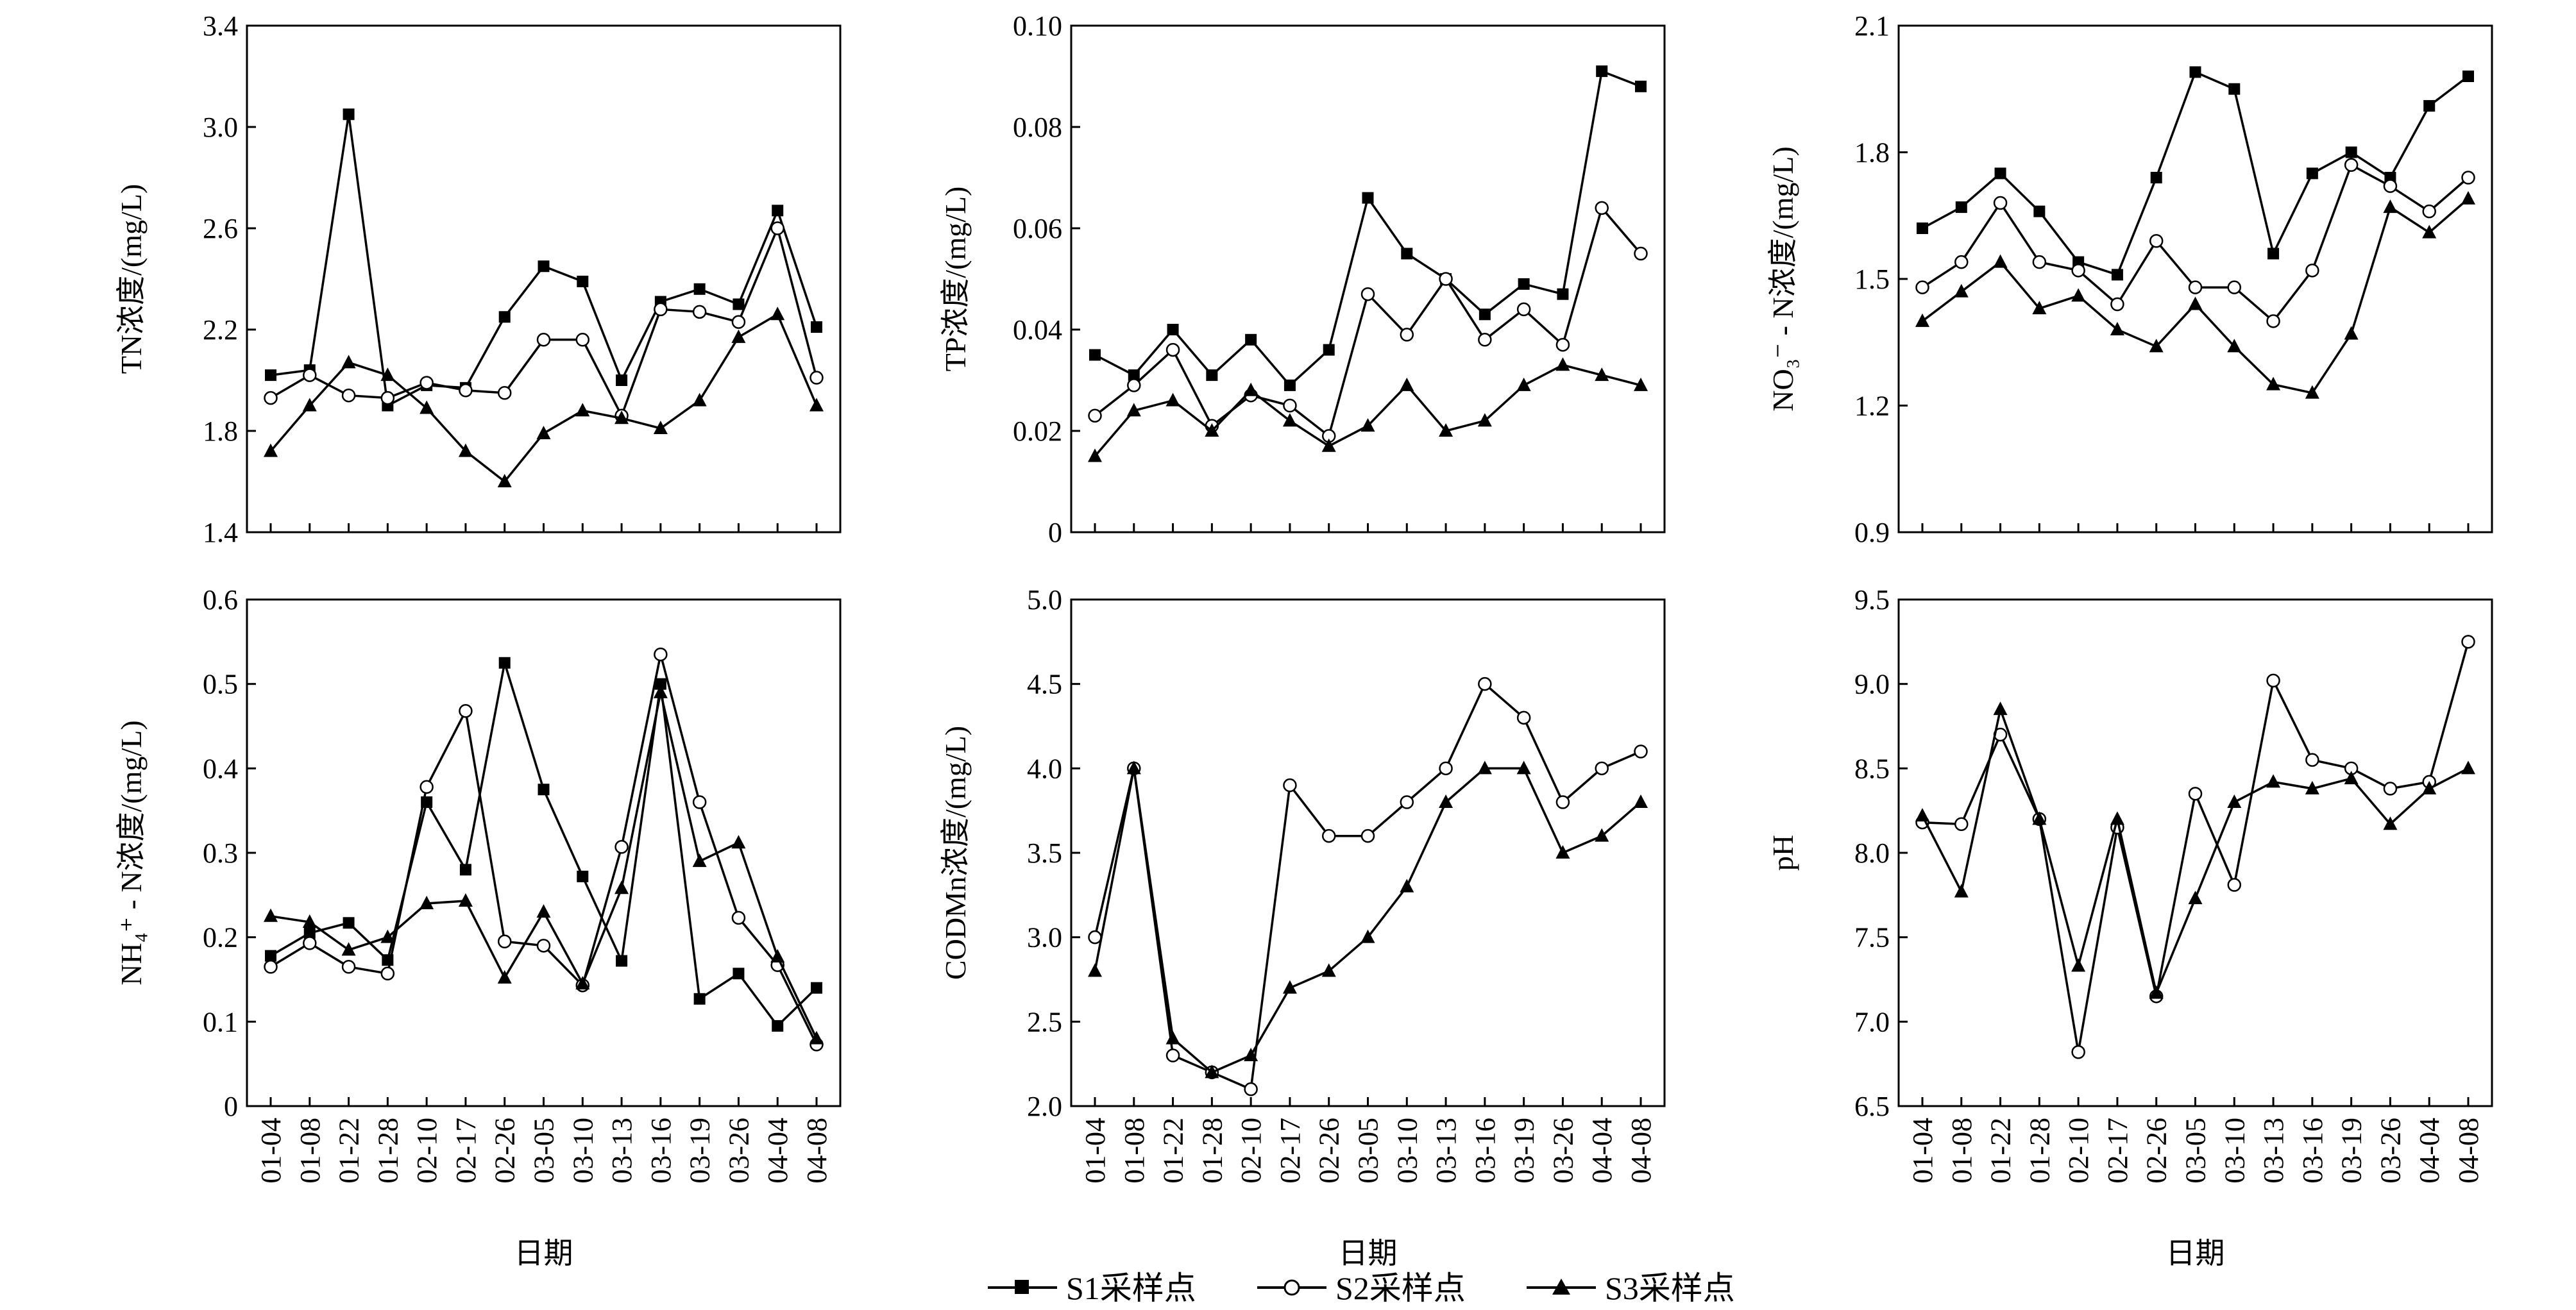 This screenshot has width=2576, height=1310. What do you see at coordinates (738, 1151) in the screenshot?
I see `x-tick-label: 03-26` at bounding box center [738, 1151].